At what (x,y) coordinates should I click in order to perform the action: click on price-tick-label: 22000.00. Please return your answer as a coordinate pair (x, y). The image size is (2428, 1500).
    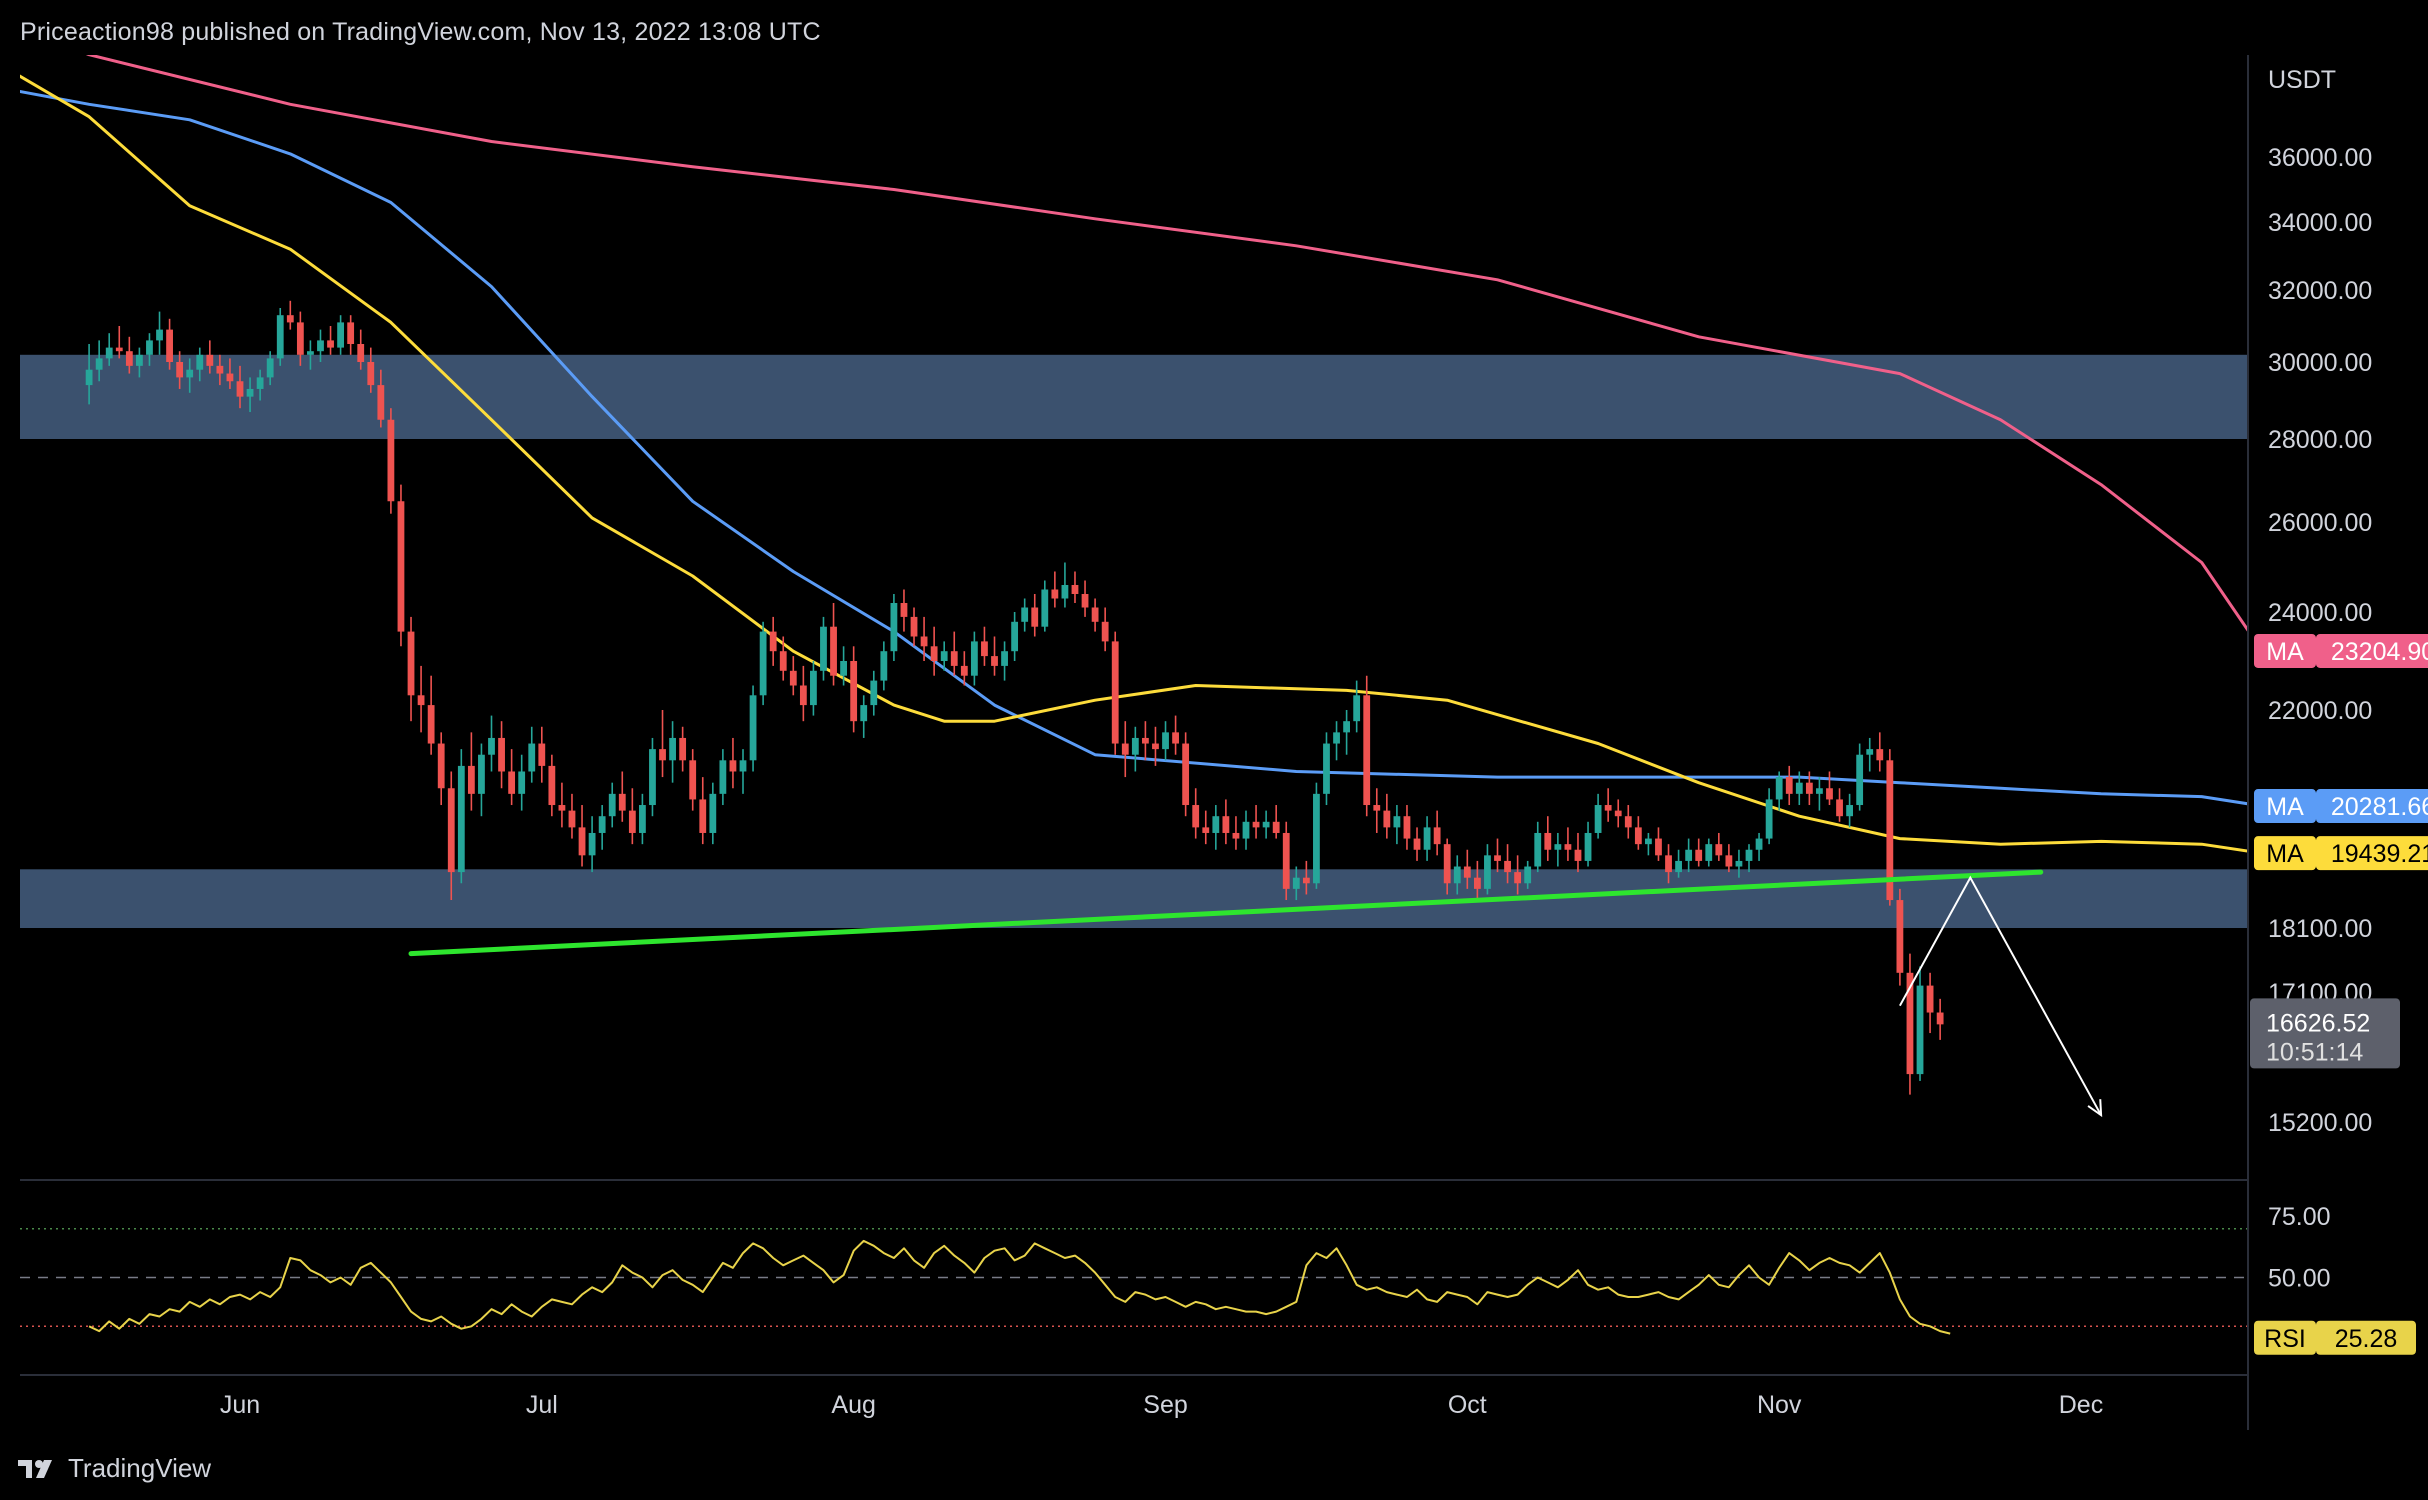
    Looking at the image, I should click on (2320, 711).